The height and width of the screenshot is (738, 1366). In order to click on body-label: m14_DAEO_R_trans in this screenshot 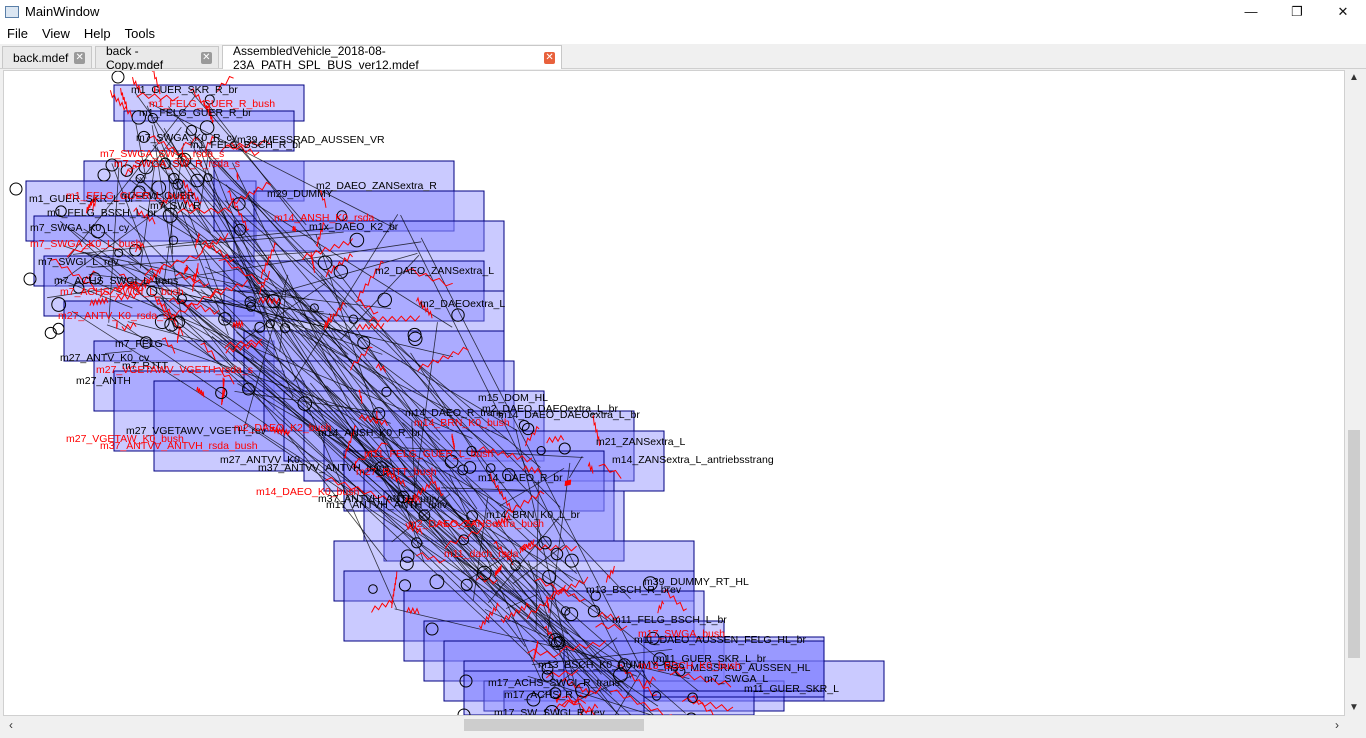, I will do `click(454, 413)`.